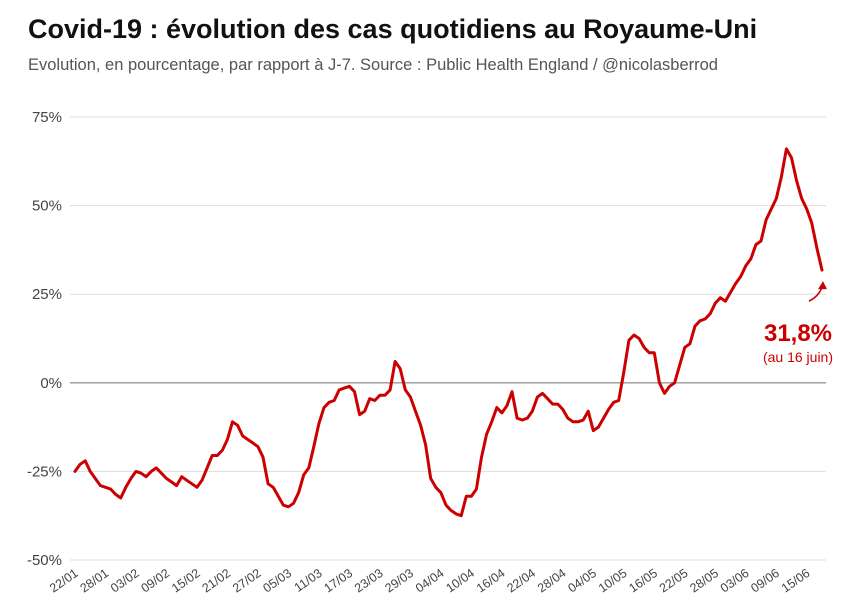  Describe the element at coordinates (613, 580) in the screenshot. I see `x-tick-label: 10/05` at that location.